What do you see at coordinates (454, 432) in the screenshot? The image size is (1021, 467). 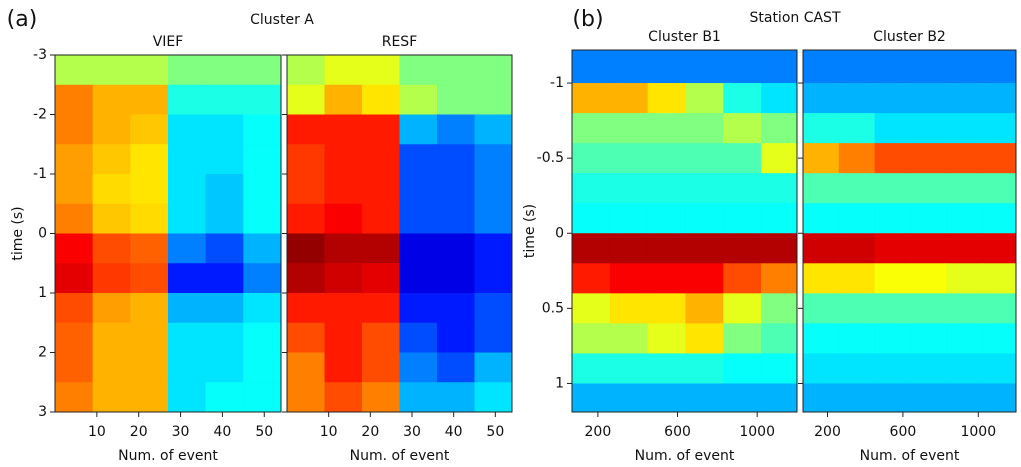 I see `x-tick-label: 40` at bounding box center [454, 432].